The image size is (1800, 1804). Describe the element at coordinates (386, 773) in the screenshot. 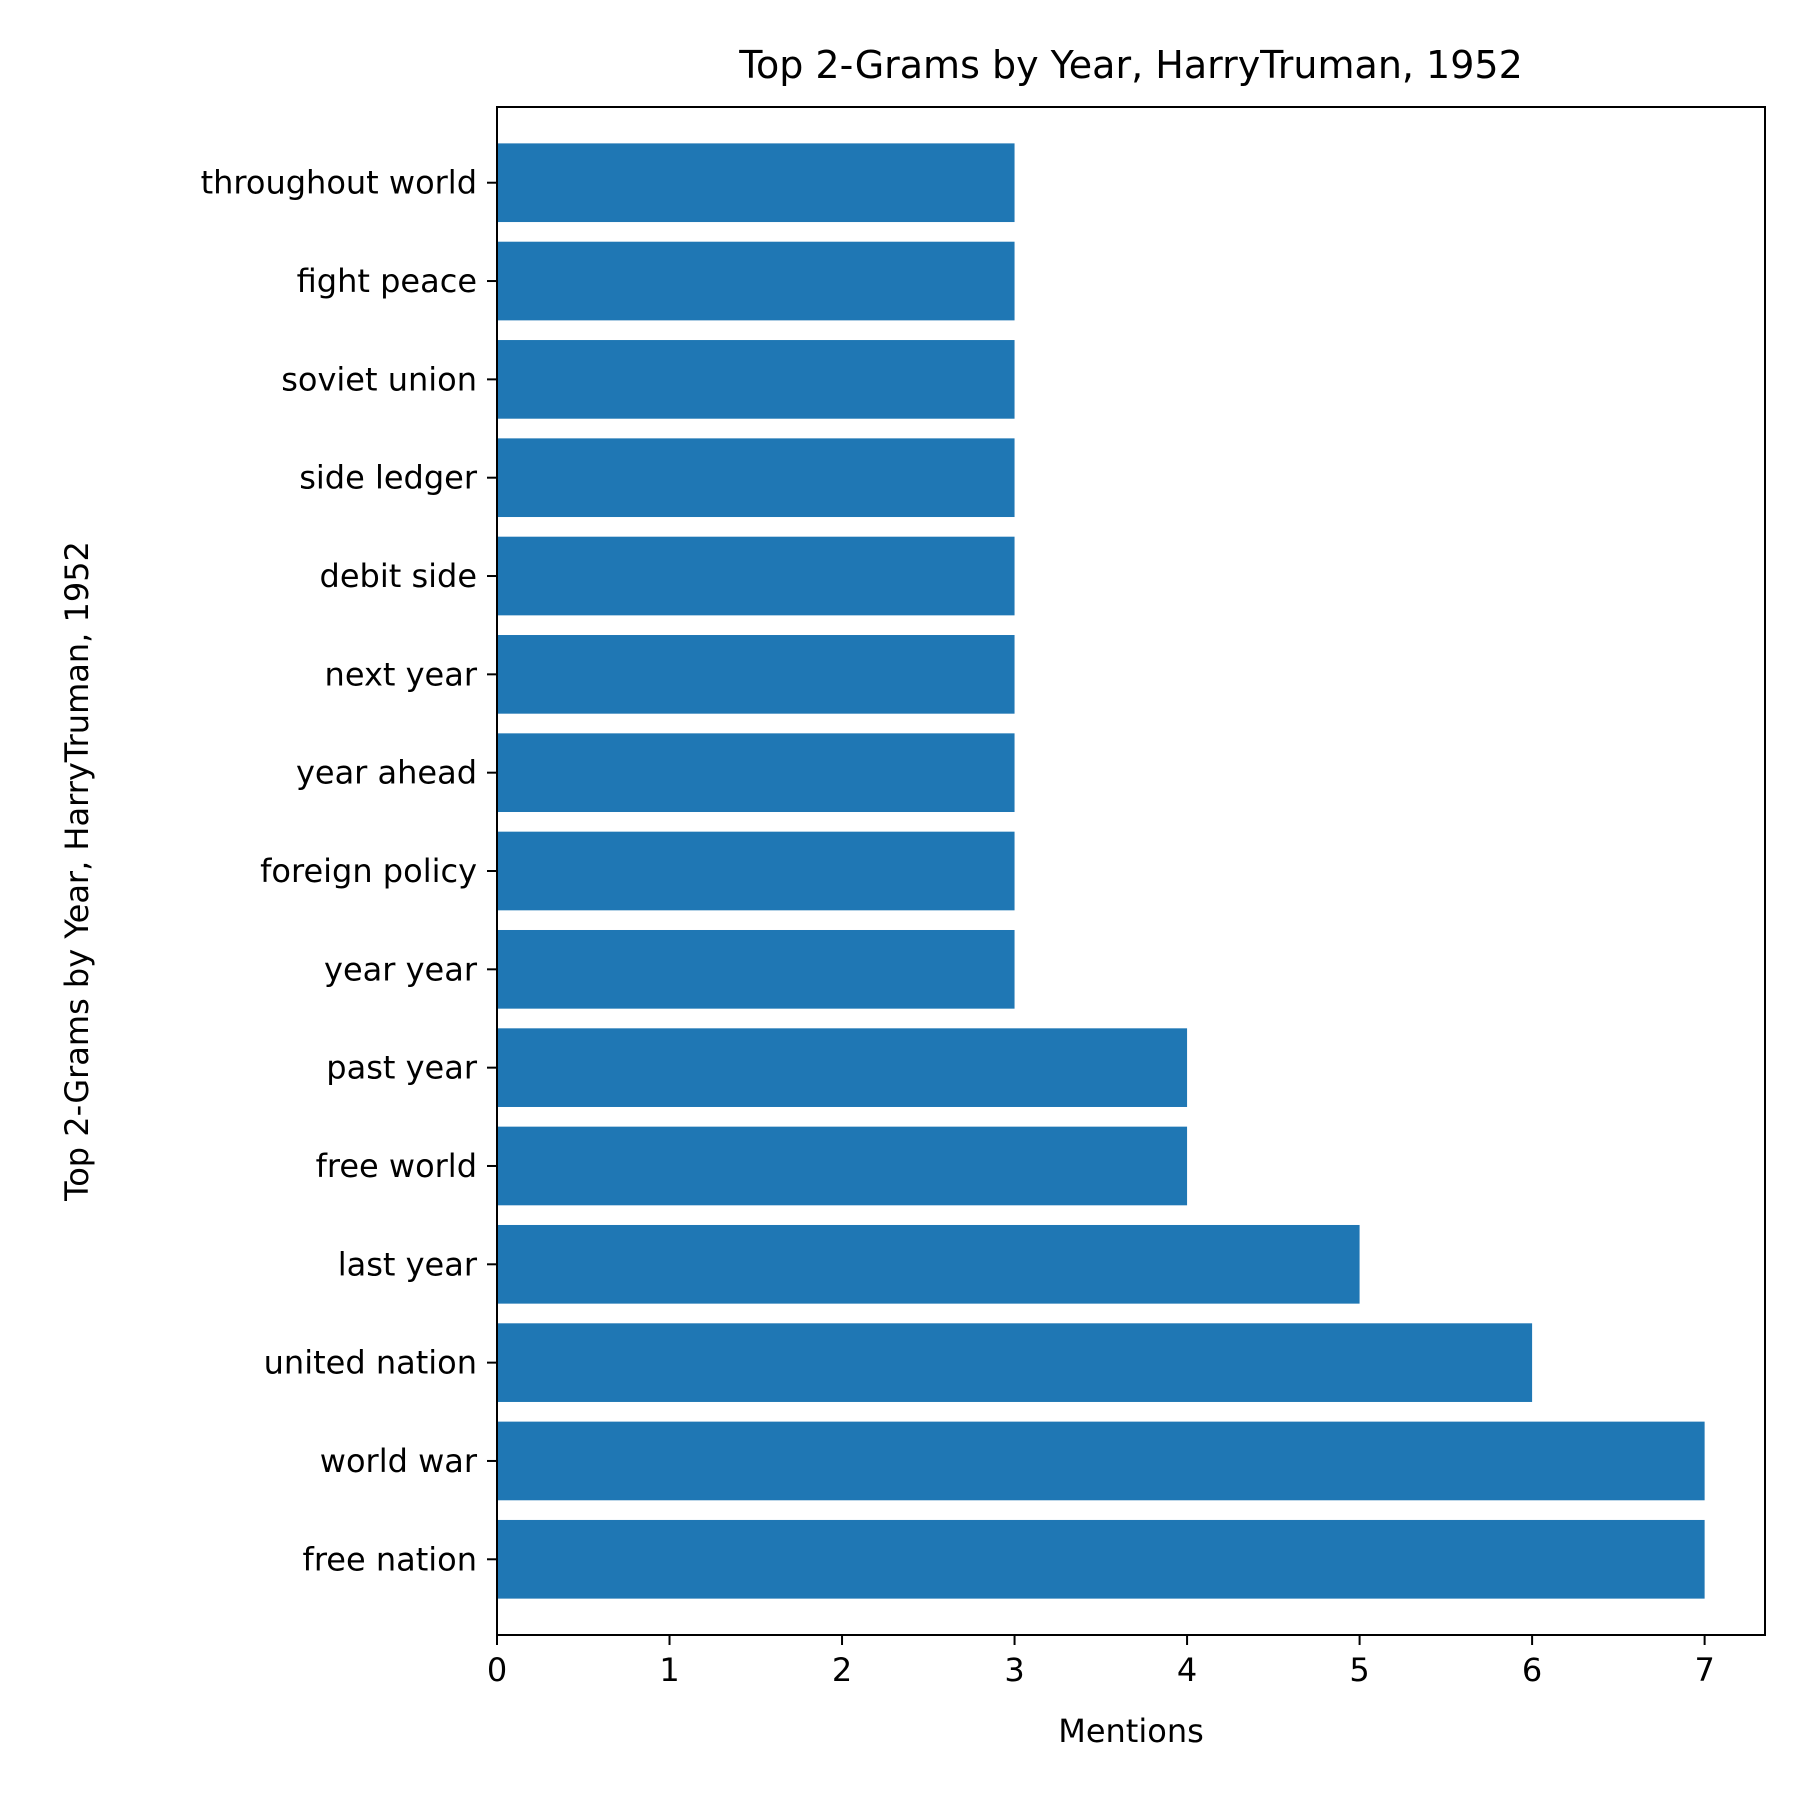

I see `y-tick-label: year ahead` at that location.